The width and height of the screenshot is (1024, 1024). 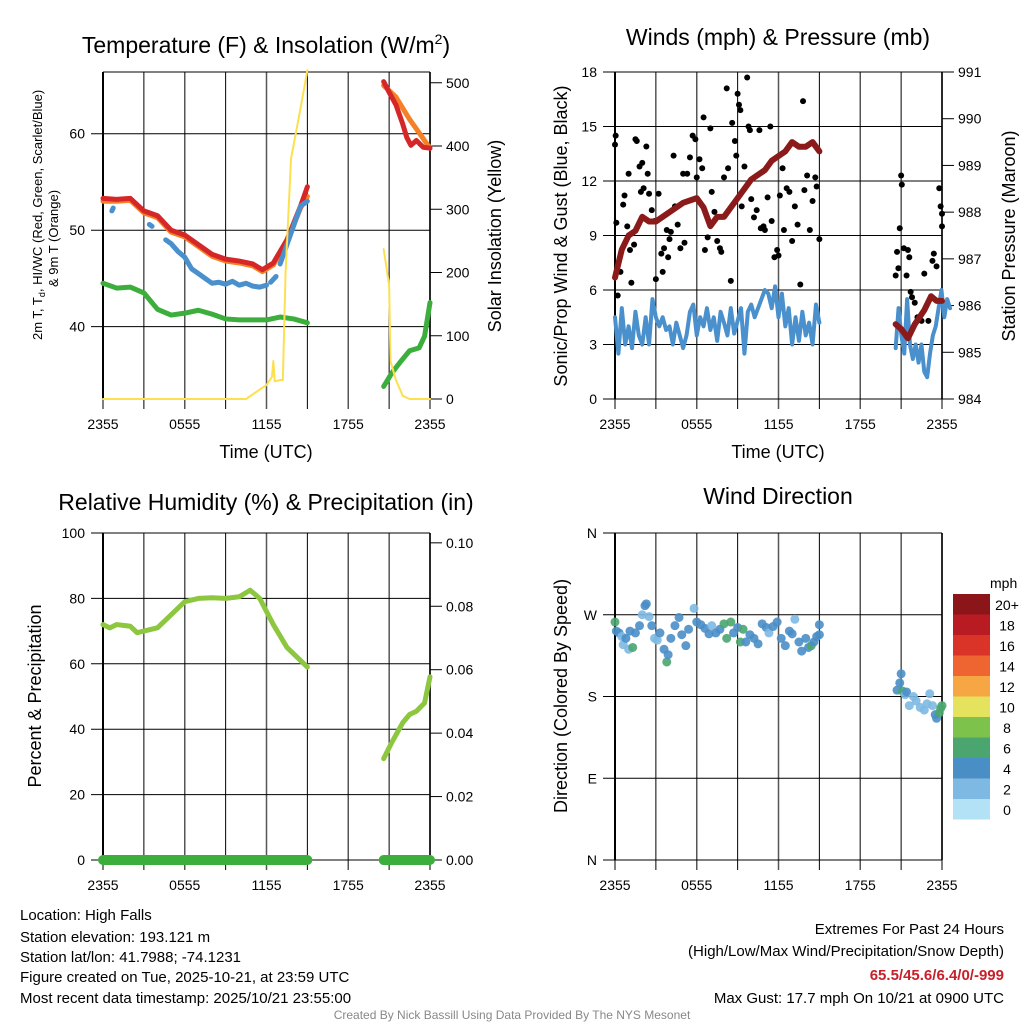 I want to click on y2-tick-label: 300, so click(x=458, y=209).